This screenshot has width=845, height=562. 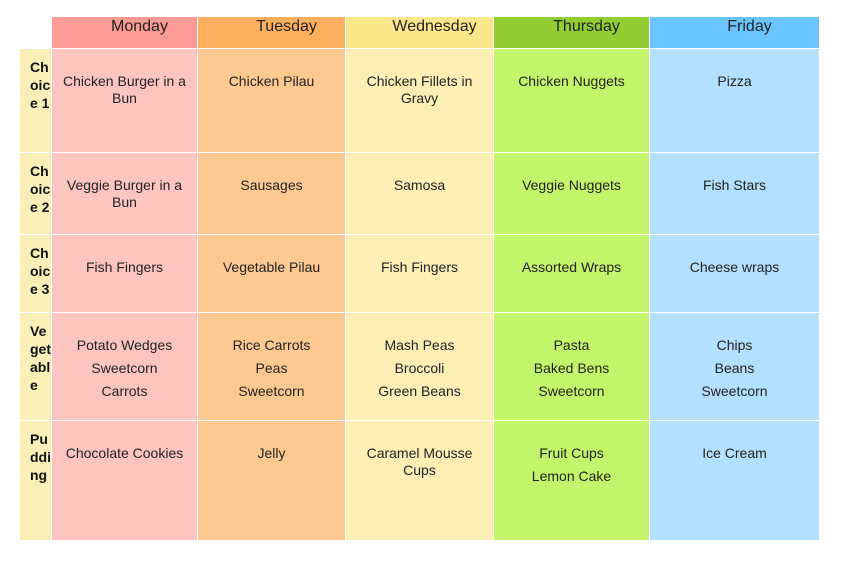 I want to click on day-header-monday: Monday, so click(x=124, y=32).